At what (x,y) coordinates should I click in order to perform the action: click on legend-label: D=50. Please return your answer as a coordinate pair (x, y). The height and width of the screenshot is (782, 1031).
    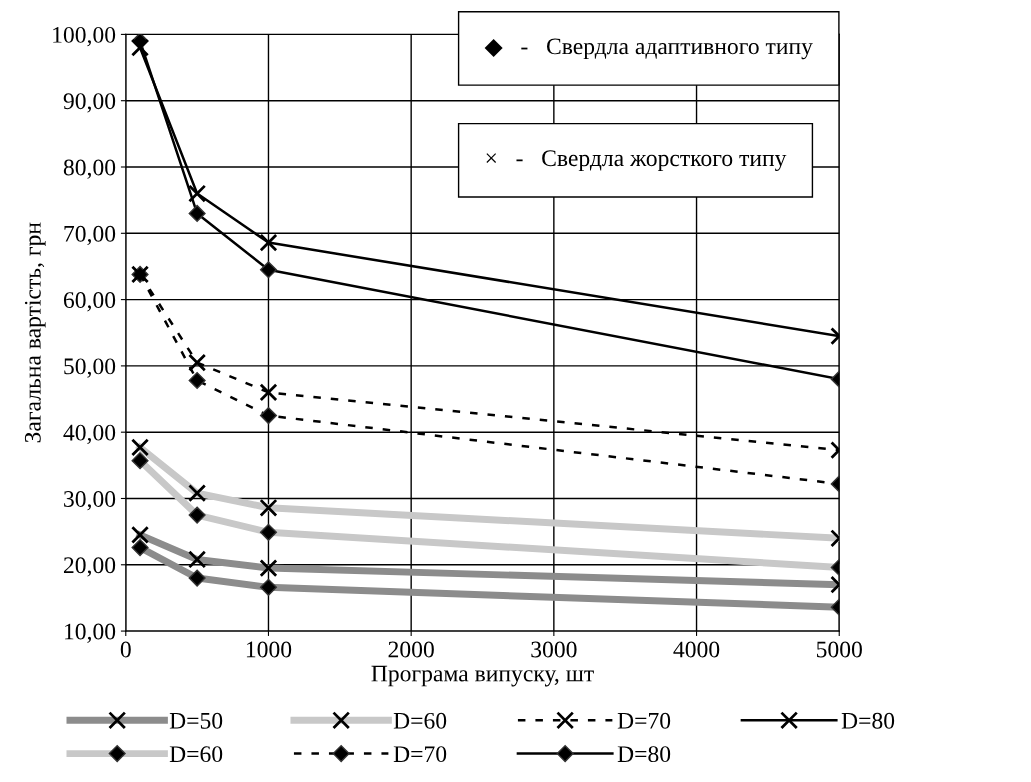
    Looking at the image, I should click on (196, 720).